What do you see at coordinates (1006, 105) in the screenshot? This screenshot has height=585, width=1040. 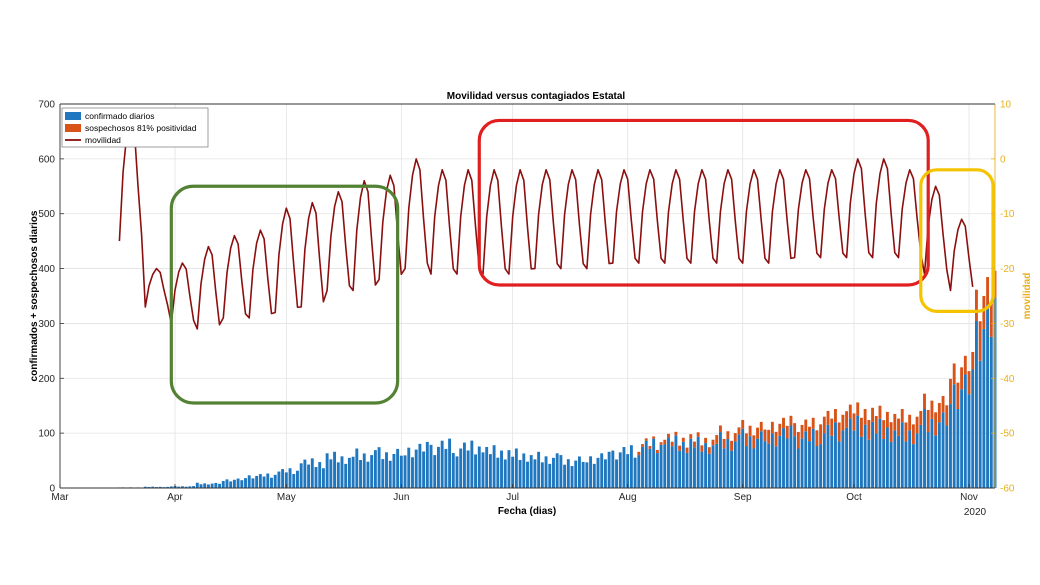 I see `y-right-tick-label: 10` at bounding box center [1006, 105].